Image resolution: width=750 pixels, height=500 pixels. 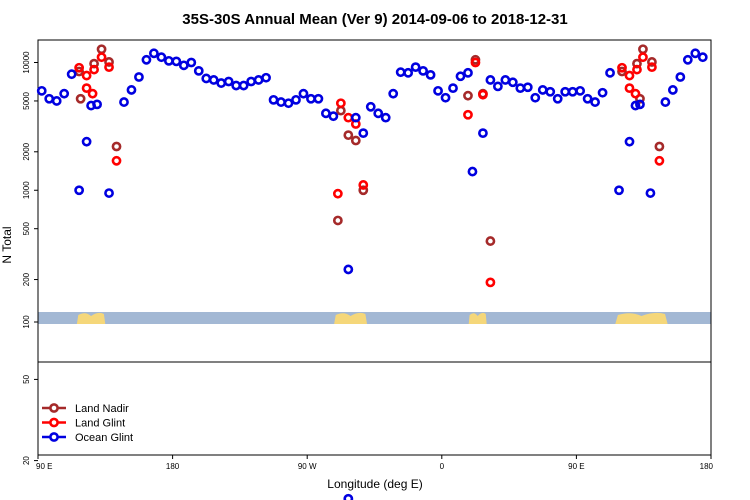 I want to click on x-tick-label: 90 W, so click(x=307, y=466).